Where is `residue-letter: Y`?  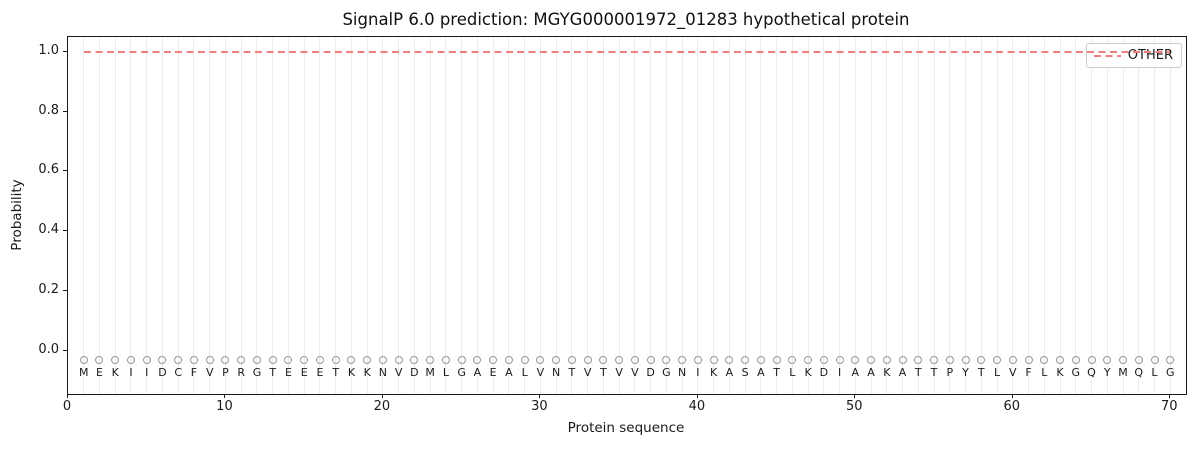
residue-letter: Y is located at coordinates (965, 372).